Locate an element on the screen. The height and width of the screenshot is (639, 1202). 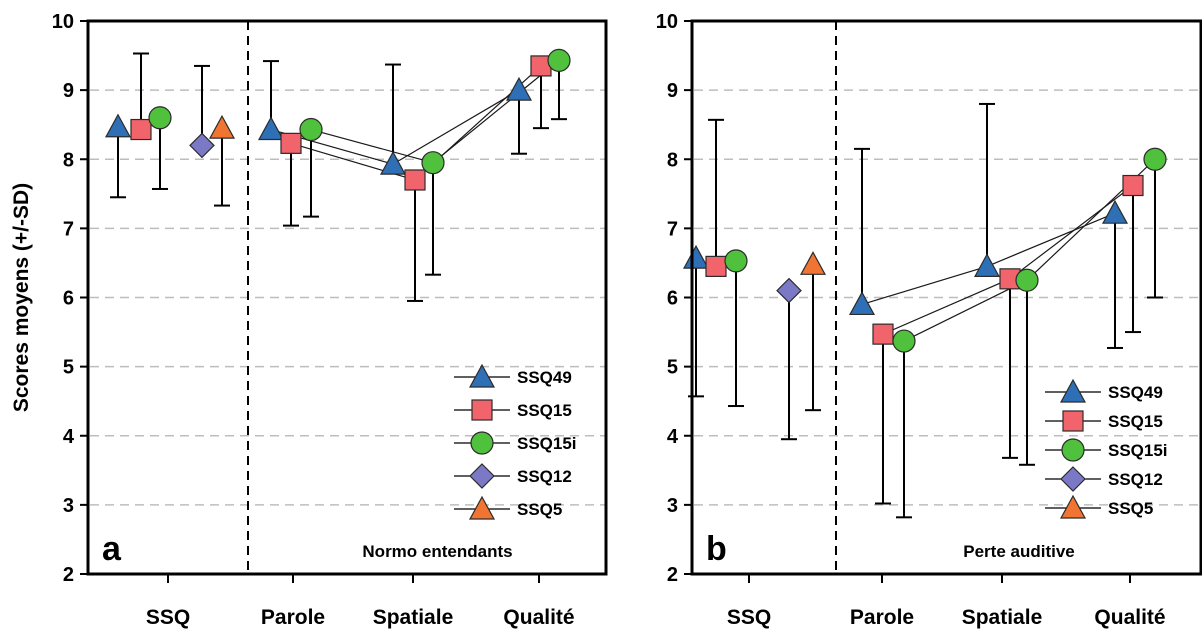
y-axis-label: Scores moyens (+/-SD) is located at coordinates (21, 297).